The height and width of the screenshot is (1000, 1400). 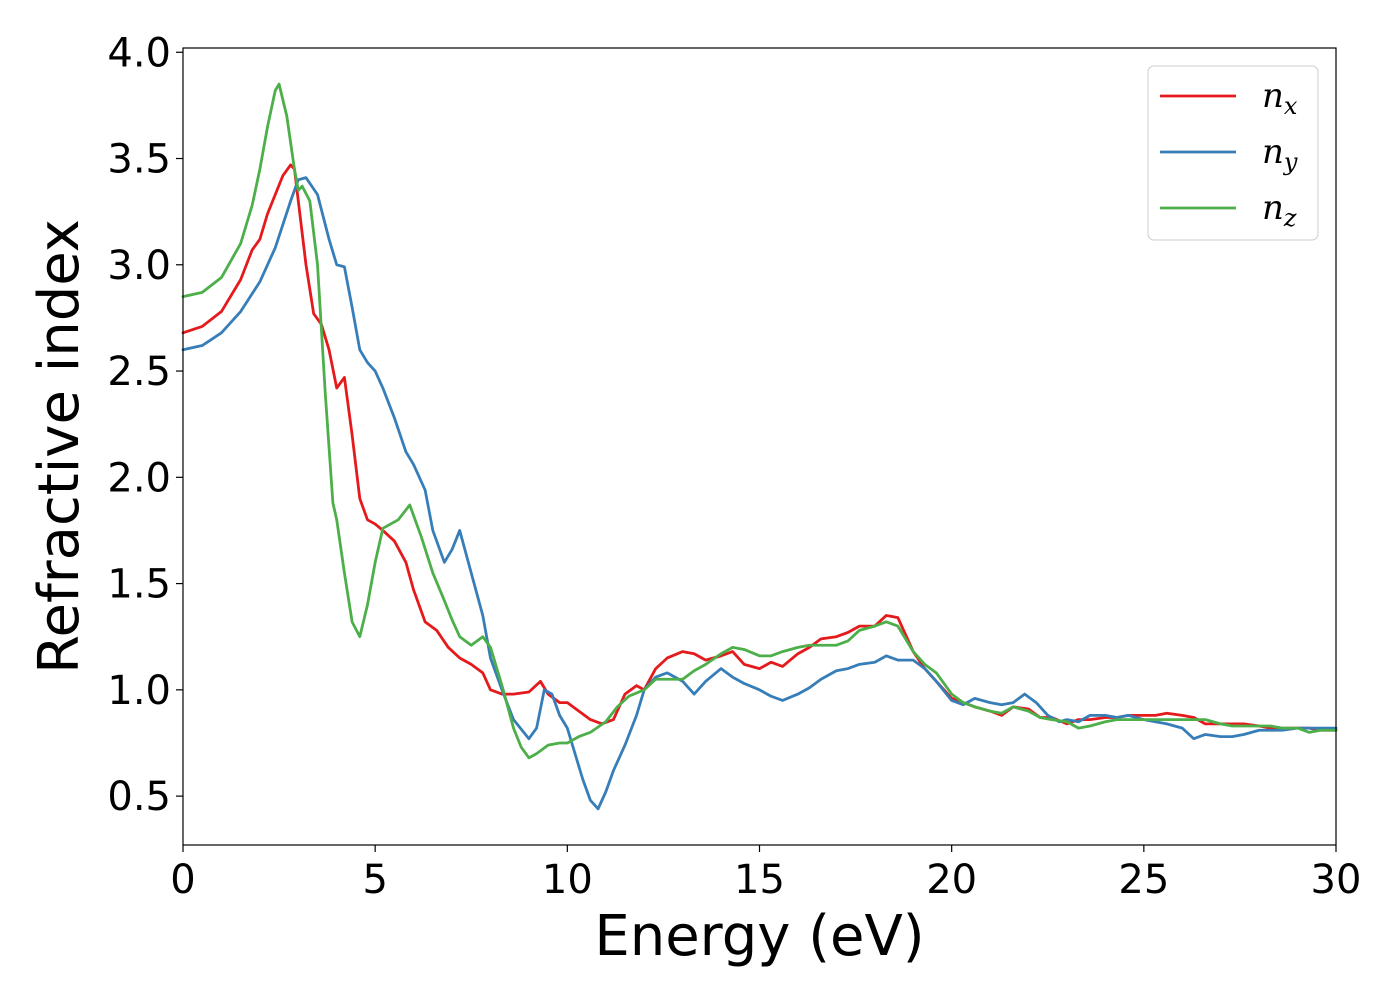 I want to click on x-tick-label: 15, so click(x=759, y=880).